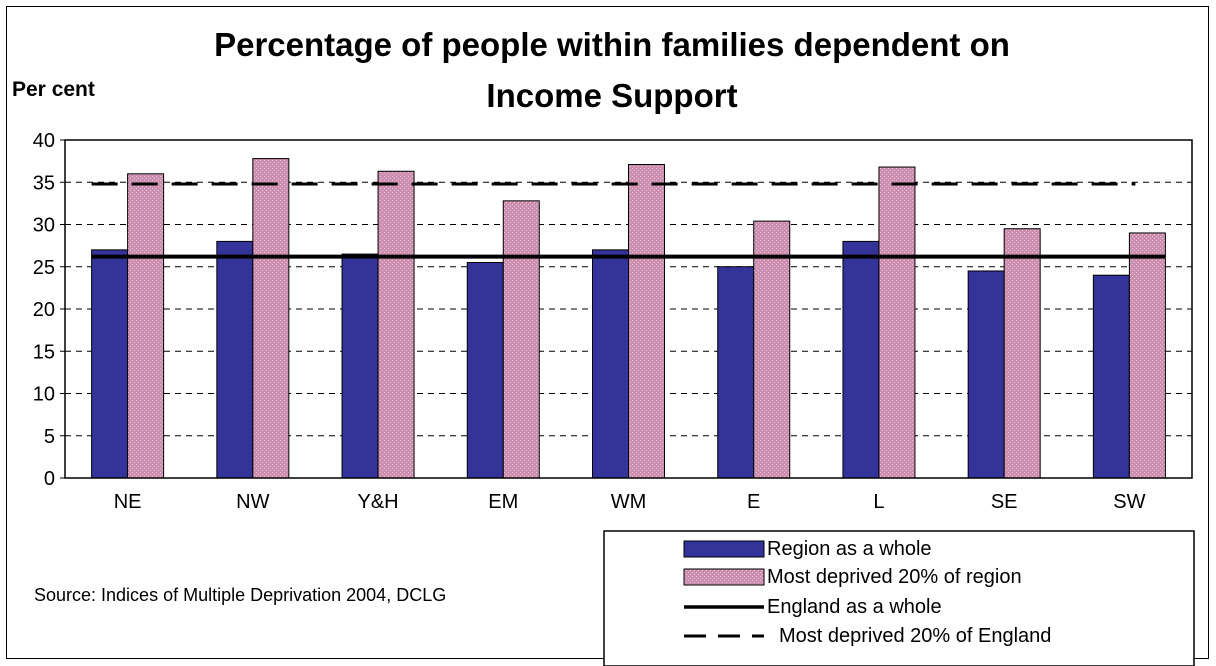 The height and width of the screenshot is (666, 1216). What do you see at coordinates (360, 366) in the screenshot?
I see `bar-region-Y&H` at bounding box center [360, 366].